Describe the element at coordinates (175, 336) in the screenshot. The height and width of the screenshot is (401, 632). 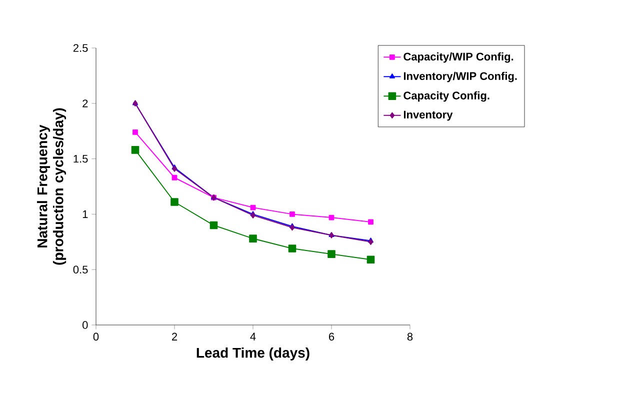
I see `x-tick-label: 2` at that location.